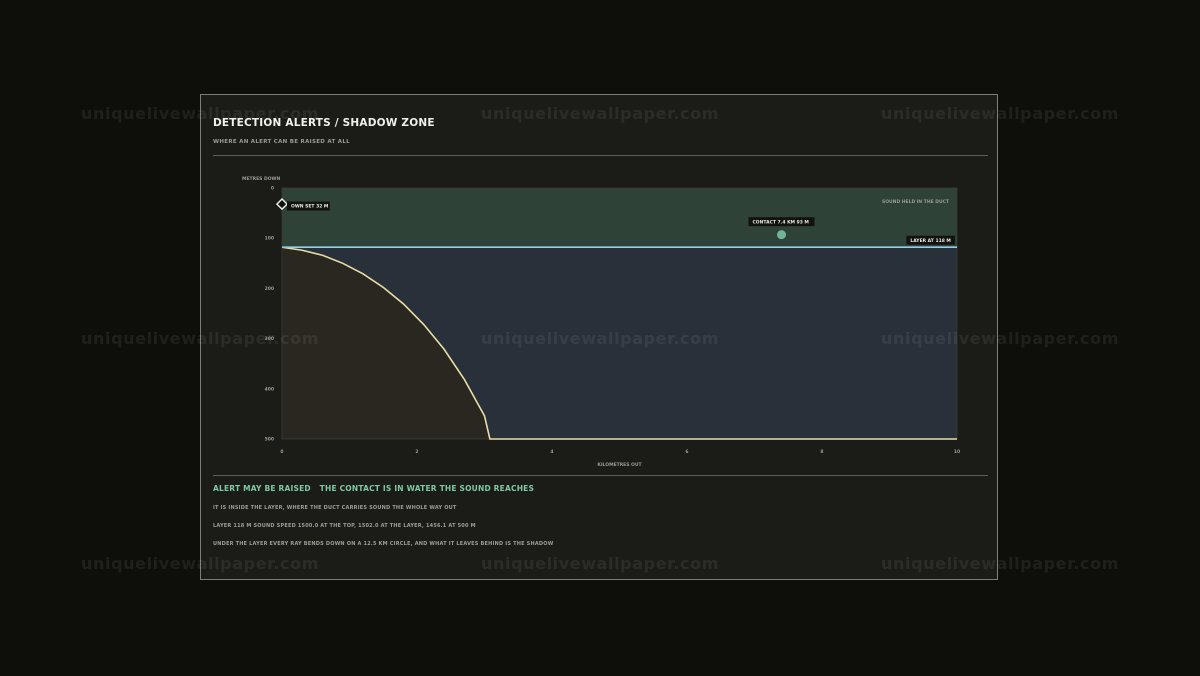 This screenshot has height=676, width=1200. I want to click on x-tick-label: 0, so click(281, 452).